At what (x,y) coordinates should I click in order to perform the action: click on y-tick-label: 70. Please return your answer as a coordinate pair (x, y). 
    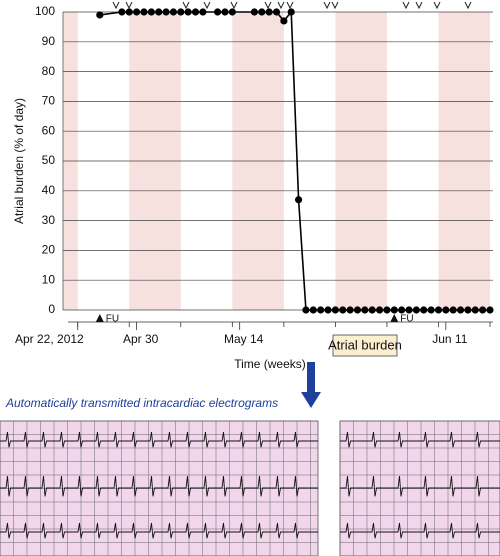
    Looking at the image, I should click on (49, 101).